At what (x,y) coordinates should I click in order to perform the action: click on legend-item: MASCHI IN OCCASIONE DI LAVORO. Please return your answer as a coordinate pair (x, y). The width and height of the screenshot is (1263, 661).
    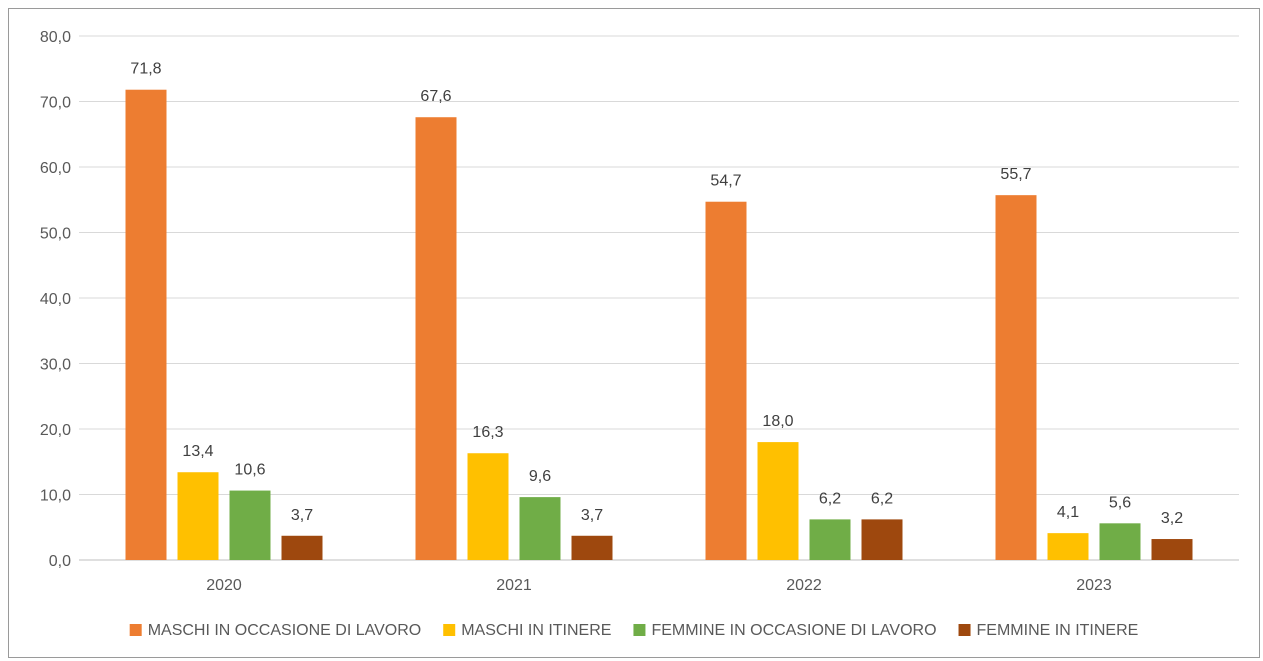
    Looking at the image, I should click on (275, 630).